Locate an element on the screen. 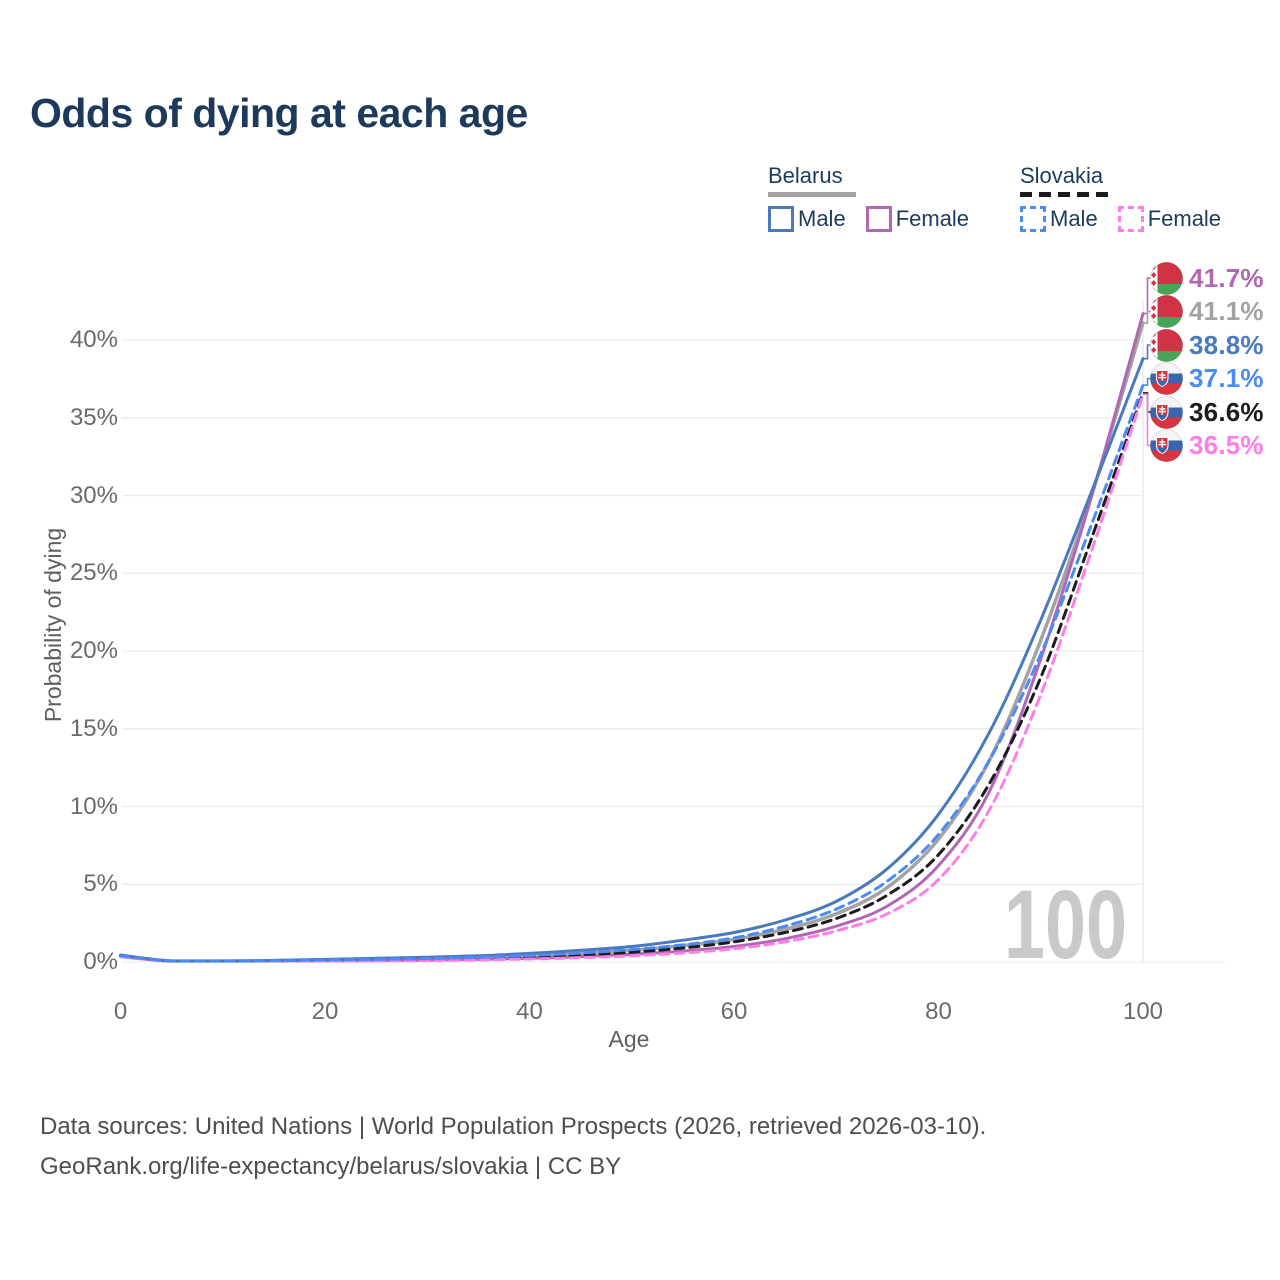 The height and width of the screenshot is (1280, 1280). legend-underline-slovakia is located at coordinates (1066, 194).